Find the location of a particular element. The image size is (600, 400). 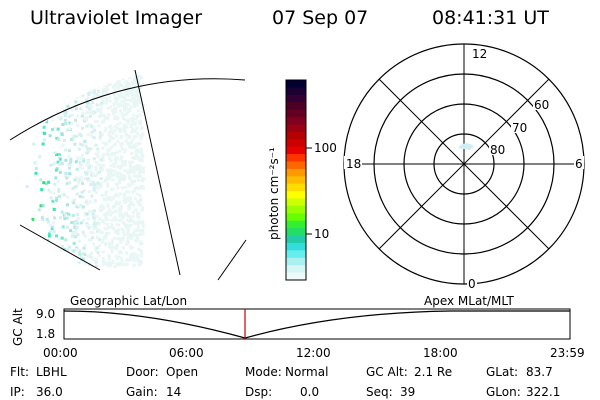

polar-emission-spot is located at coordinates (466, 146).